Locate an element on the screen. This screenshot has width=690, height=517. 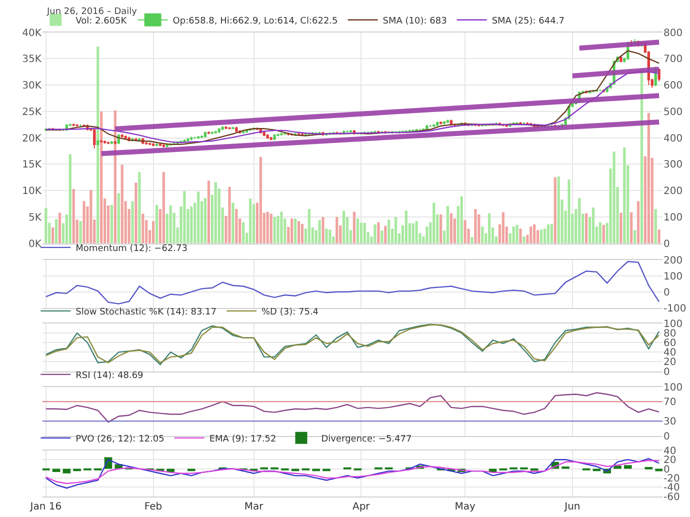
y2-tick-label: 400 is located at coordinates (673, 138).